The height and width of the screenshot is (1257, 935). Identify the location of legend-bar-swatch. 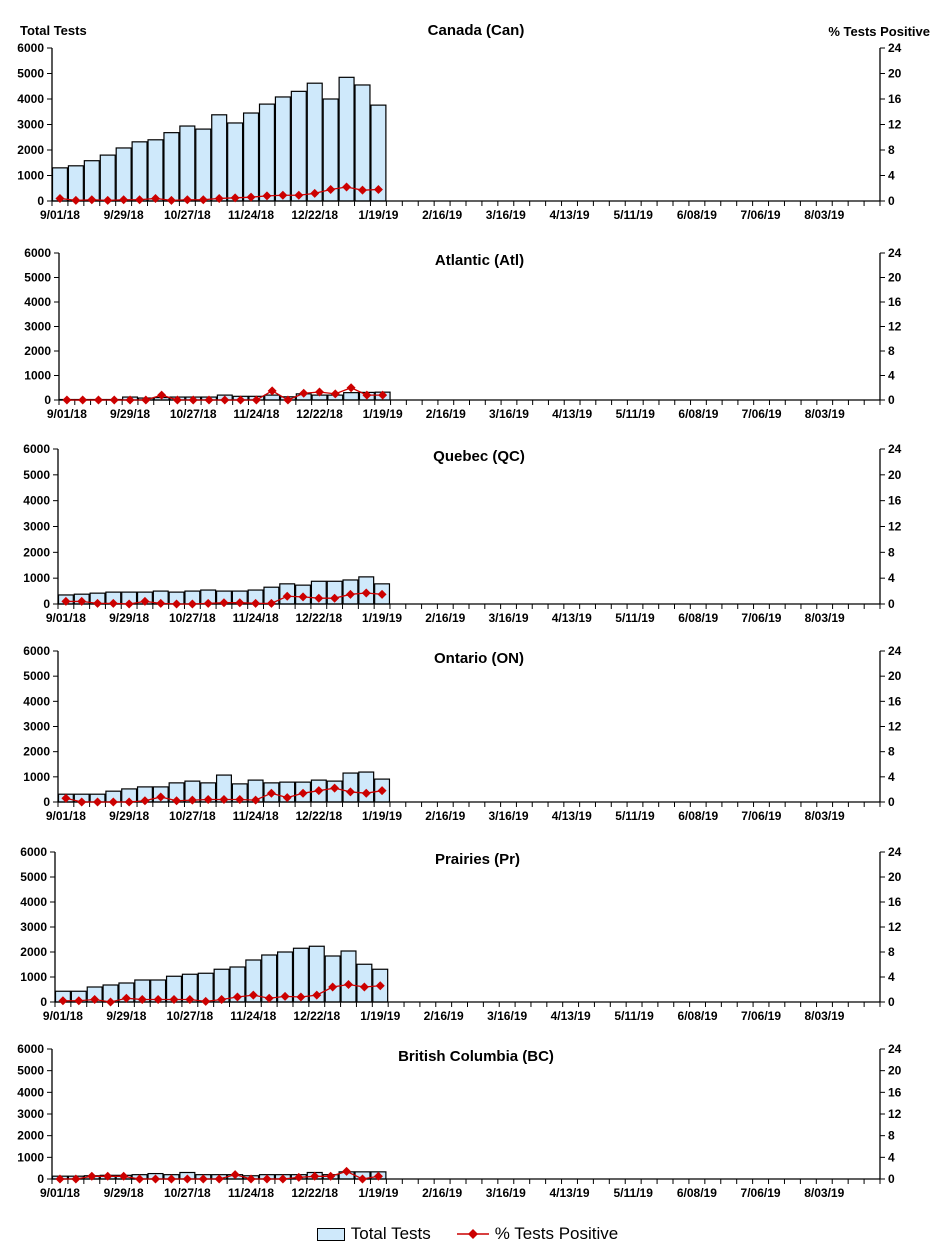
(330, 1234).